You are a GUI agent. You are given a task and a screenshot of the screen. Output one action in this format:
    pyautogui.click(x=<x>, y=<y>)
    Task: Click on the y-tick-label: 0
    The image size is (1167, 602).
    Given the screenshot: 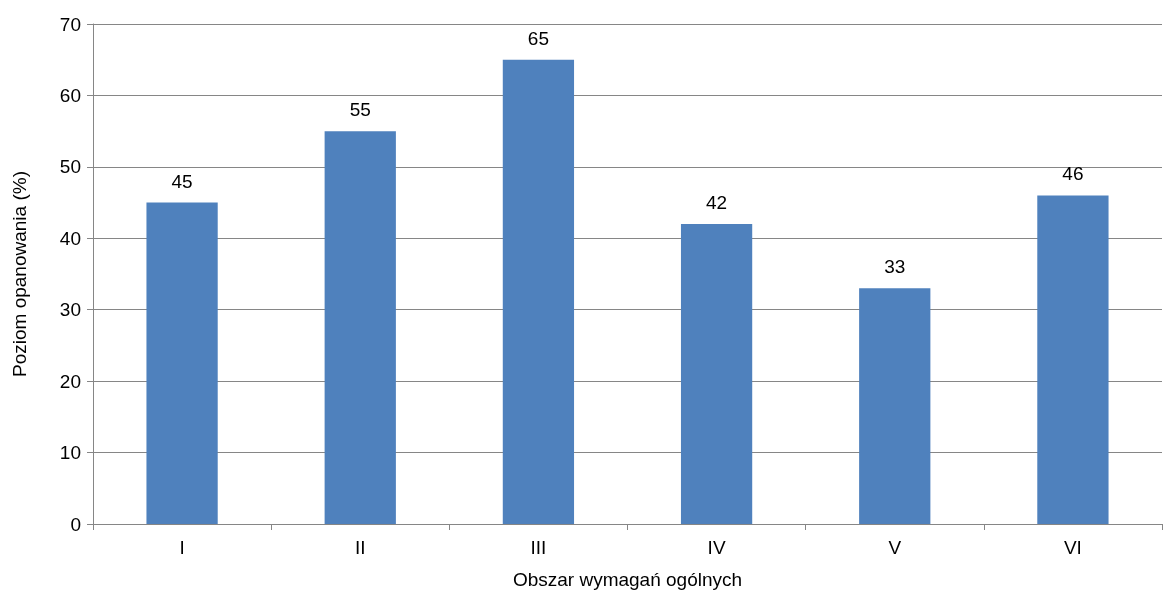 What is the action you would take?
    pyautogui.click(x=75, y=524)
    